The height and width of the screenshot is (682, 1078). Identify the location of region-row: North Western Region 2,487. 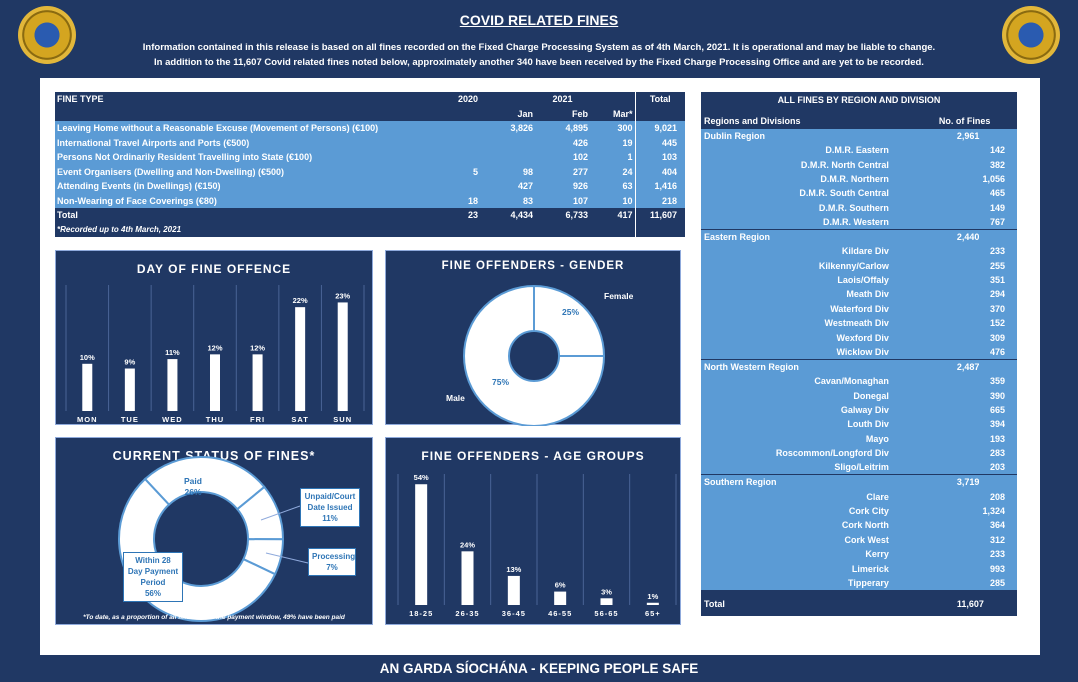
(859, 366).